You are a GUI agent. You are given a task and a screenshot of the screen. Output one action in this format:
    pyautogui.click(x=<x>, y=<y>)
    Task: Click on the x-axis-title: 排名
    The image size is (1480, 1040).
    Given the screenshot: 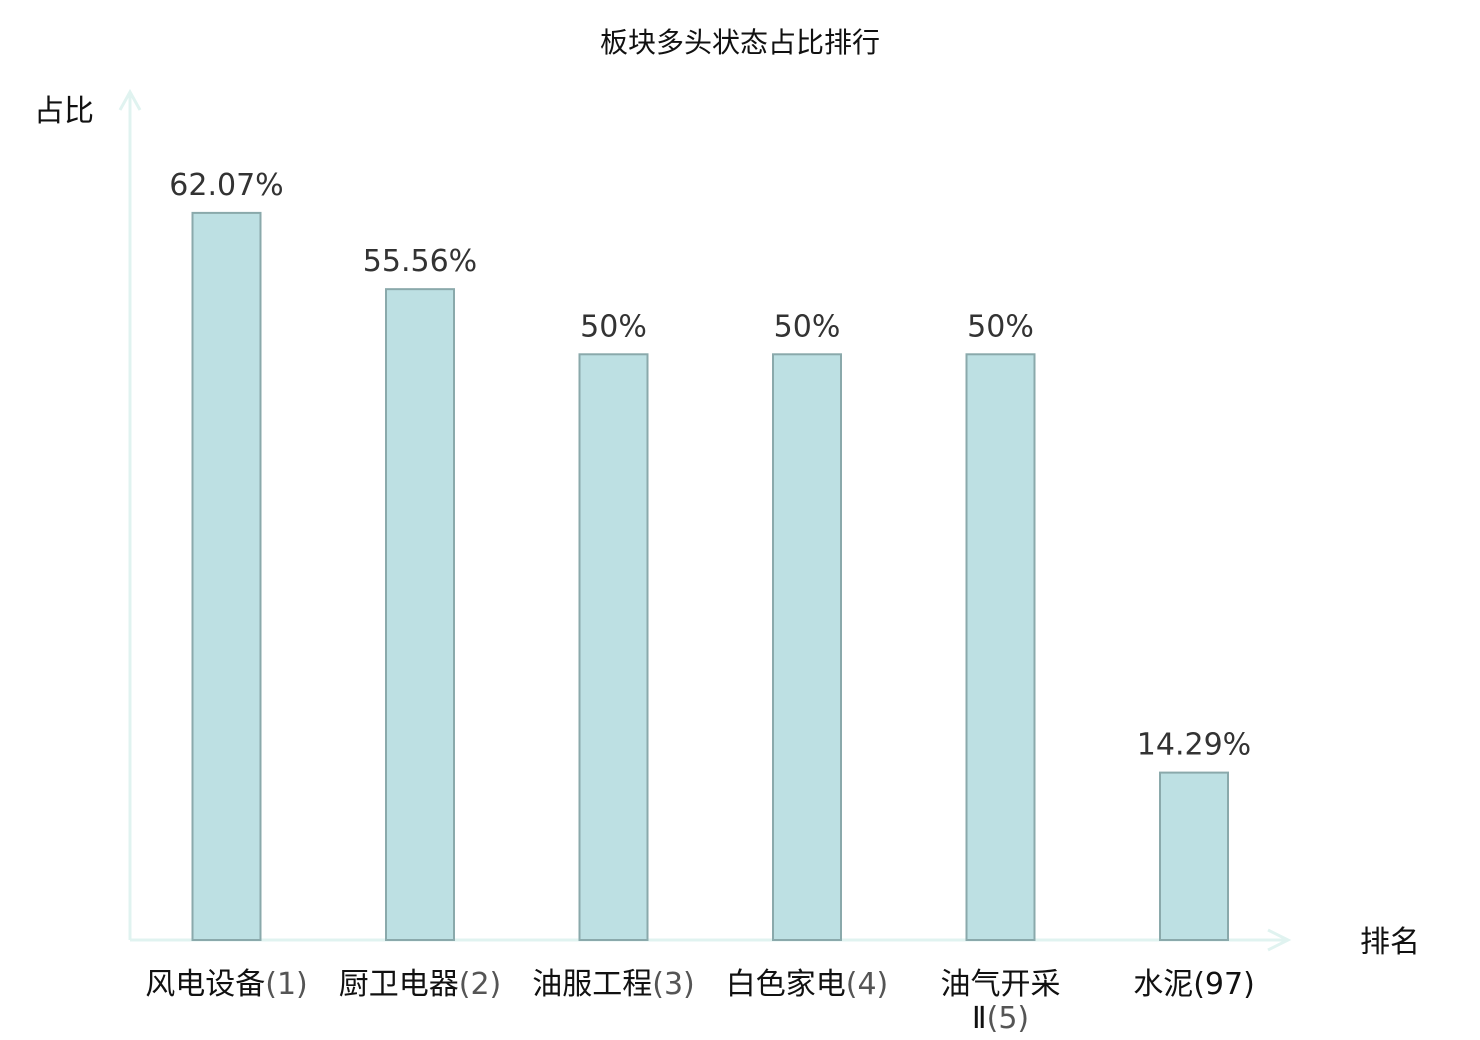 What is the action you would take?
    pyautogui.click(x=1390, y=942)
    